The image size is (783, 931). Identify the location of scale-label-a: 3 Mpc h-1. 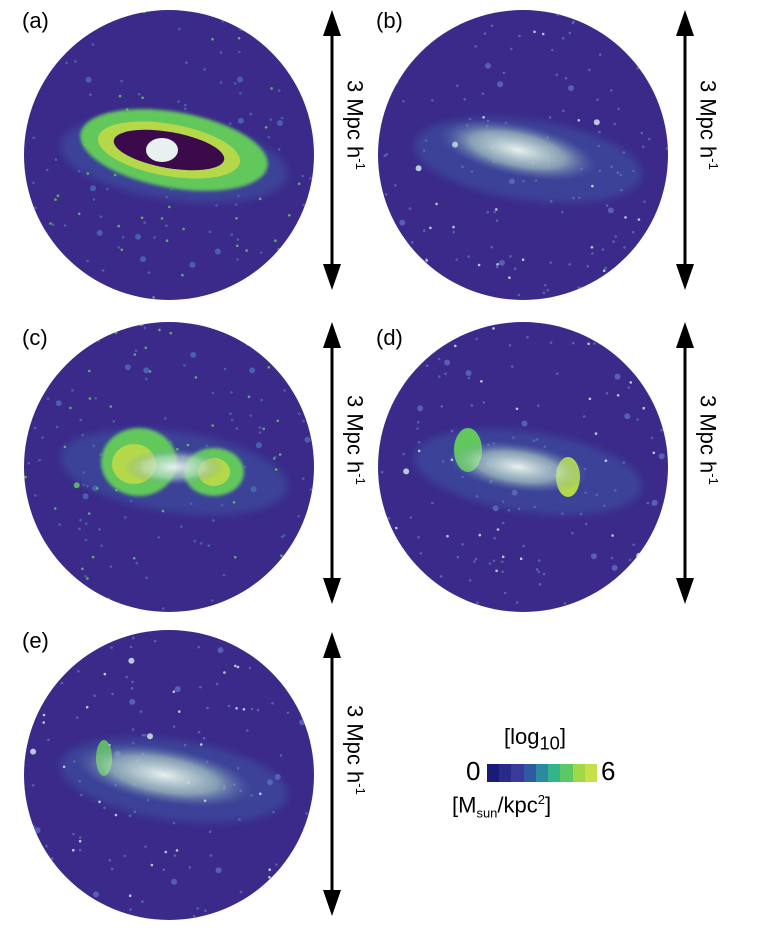
(355, 125).